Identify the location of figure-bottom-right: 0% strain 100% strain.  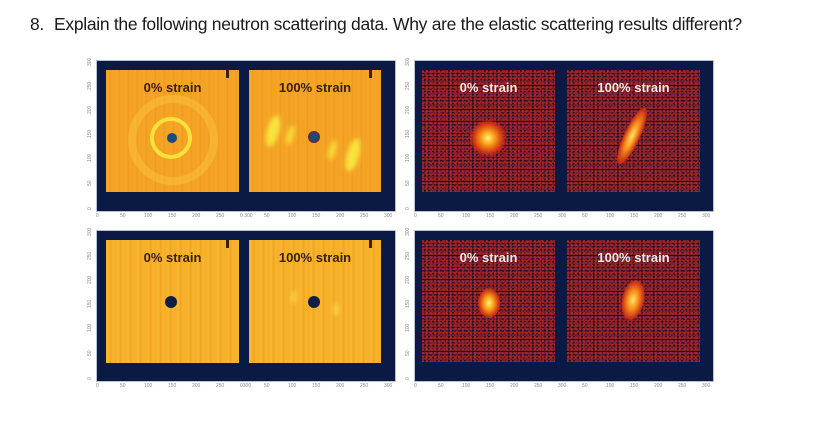
(566, 308).